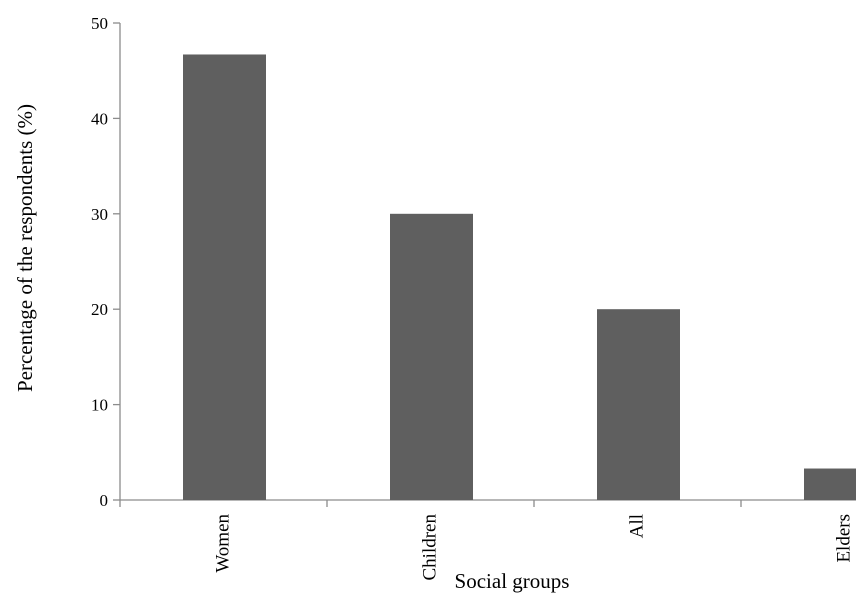 The image size is (856, 594). Describe the element at coordinates (99, 118) in the screenshot. I see `y-tick-label: 40` at that location.